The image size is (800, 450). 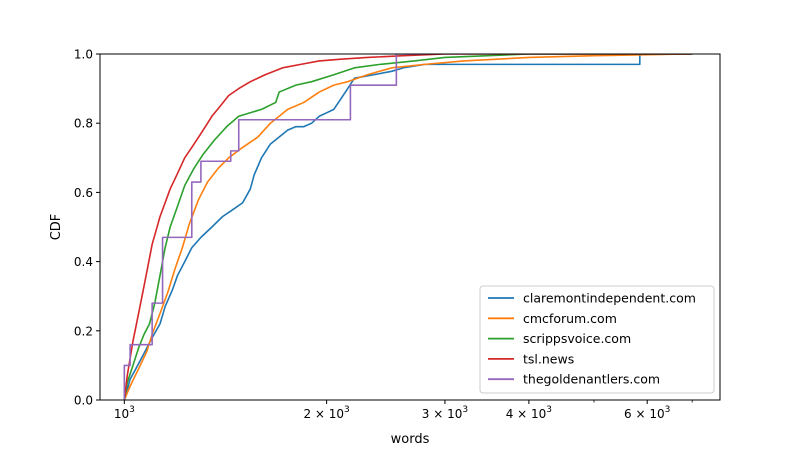 I want to click on x-tick-label: 4 × 10³, so click(x=529, y=413).